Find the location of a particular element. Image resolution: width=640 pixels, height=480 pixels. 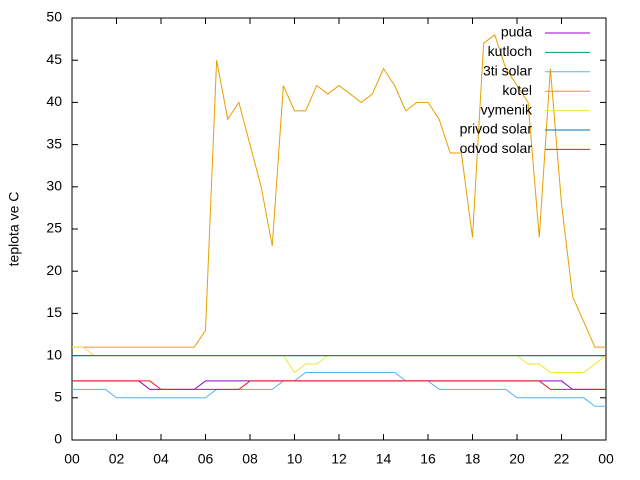

y-tick-label: 45 is located at coordinates (54, 59).